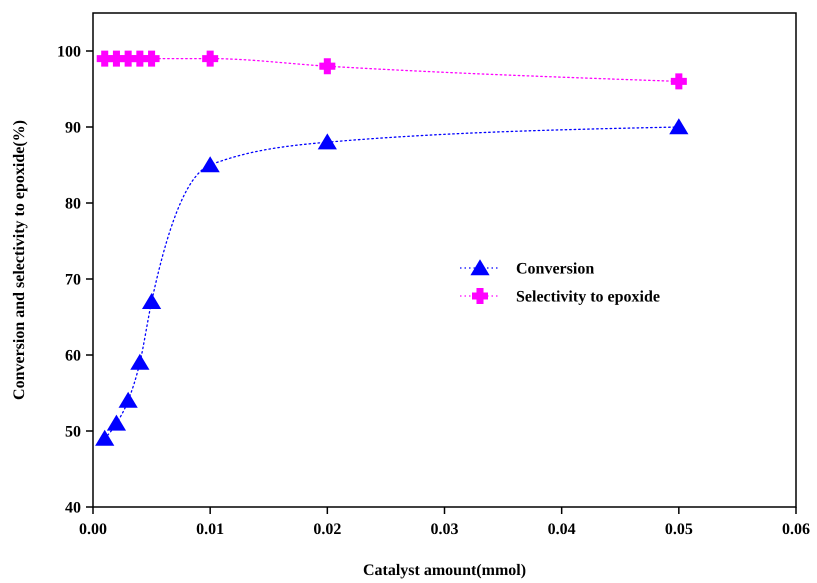 The width and height of the screenshot is (817, 583). Describe the element at coordinates (444, 570) in the screenshot. I see `x-axis-title: Catalyst amount(mmol)` at that location.